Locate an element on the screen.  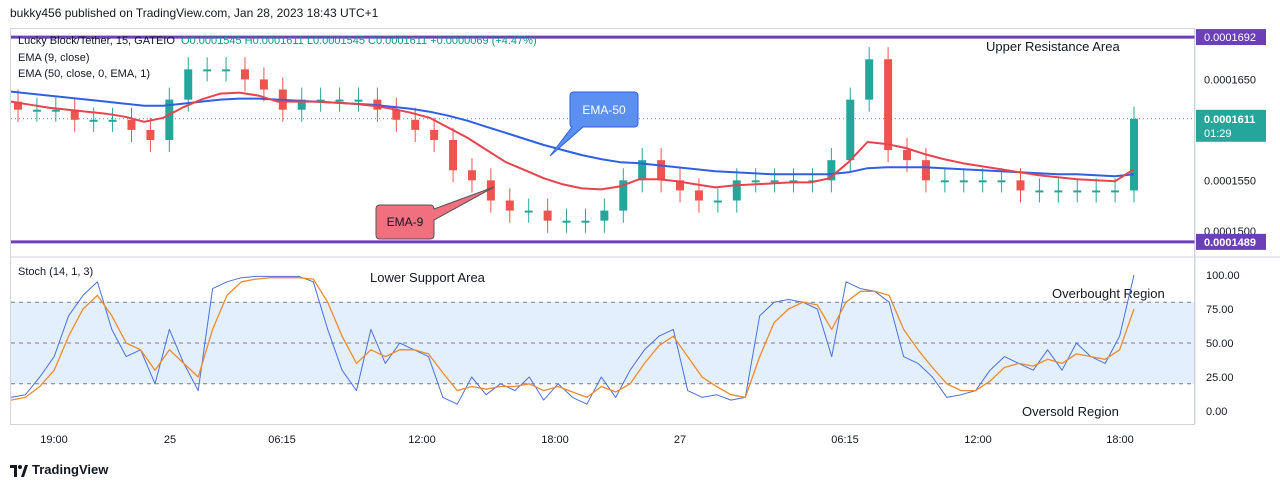
upper-resistance-label: Upper Resistance Area is located at coordinates (1053, 46).